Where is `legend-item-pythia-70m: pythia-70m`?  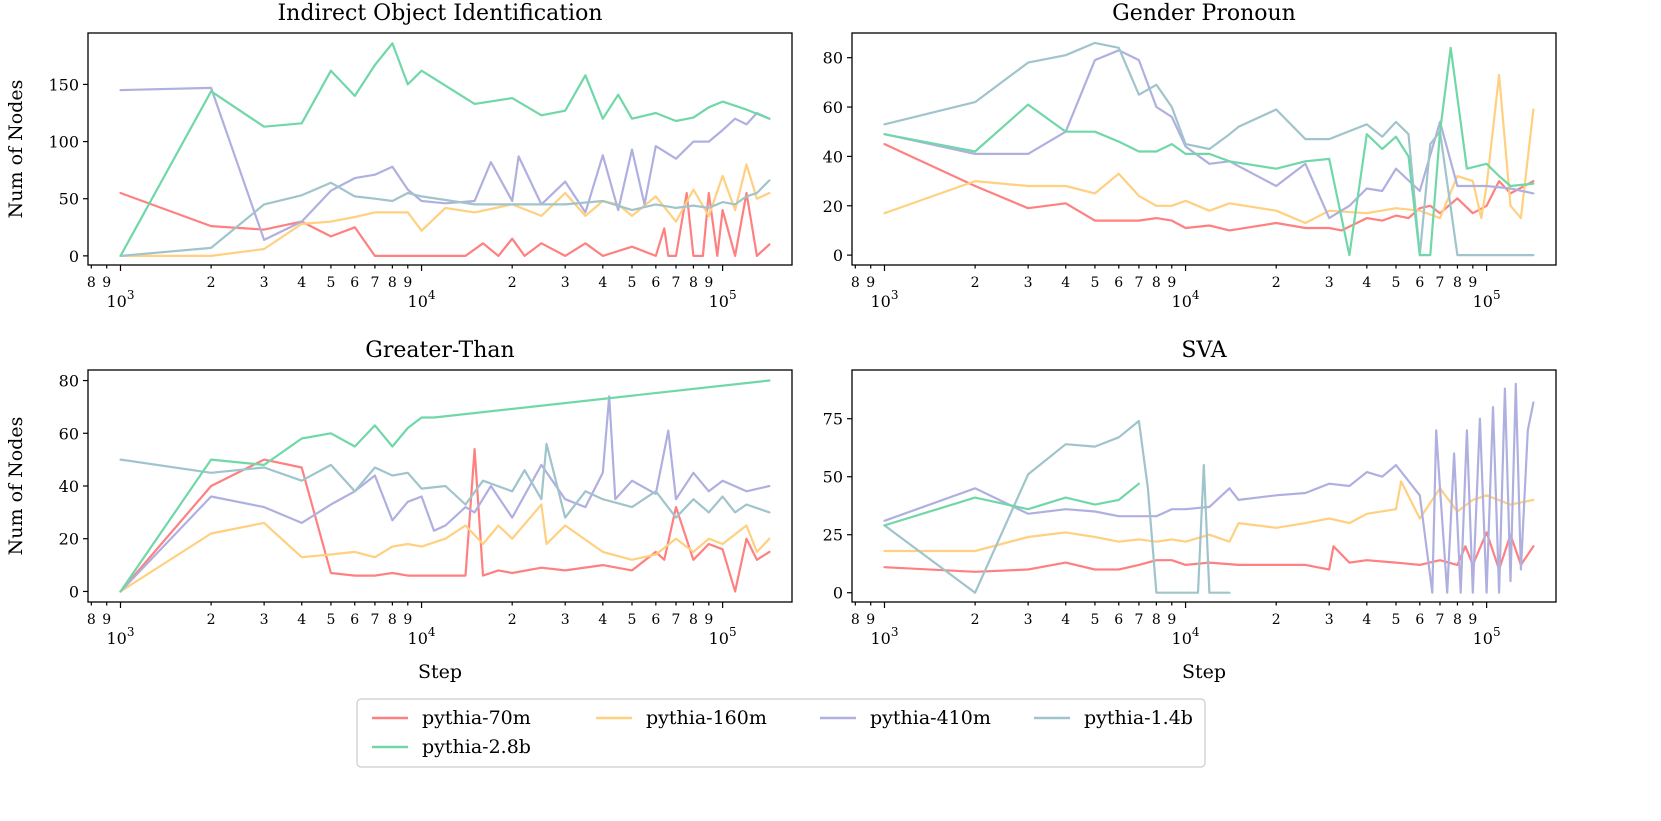 legend-item-pythia-70m: pythia-70m is located at coordinates (451, 718).